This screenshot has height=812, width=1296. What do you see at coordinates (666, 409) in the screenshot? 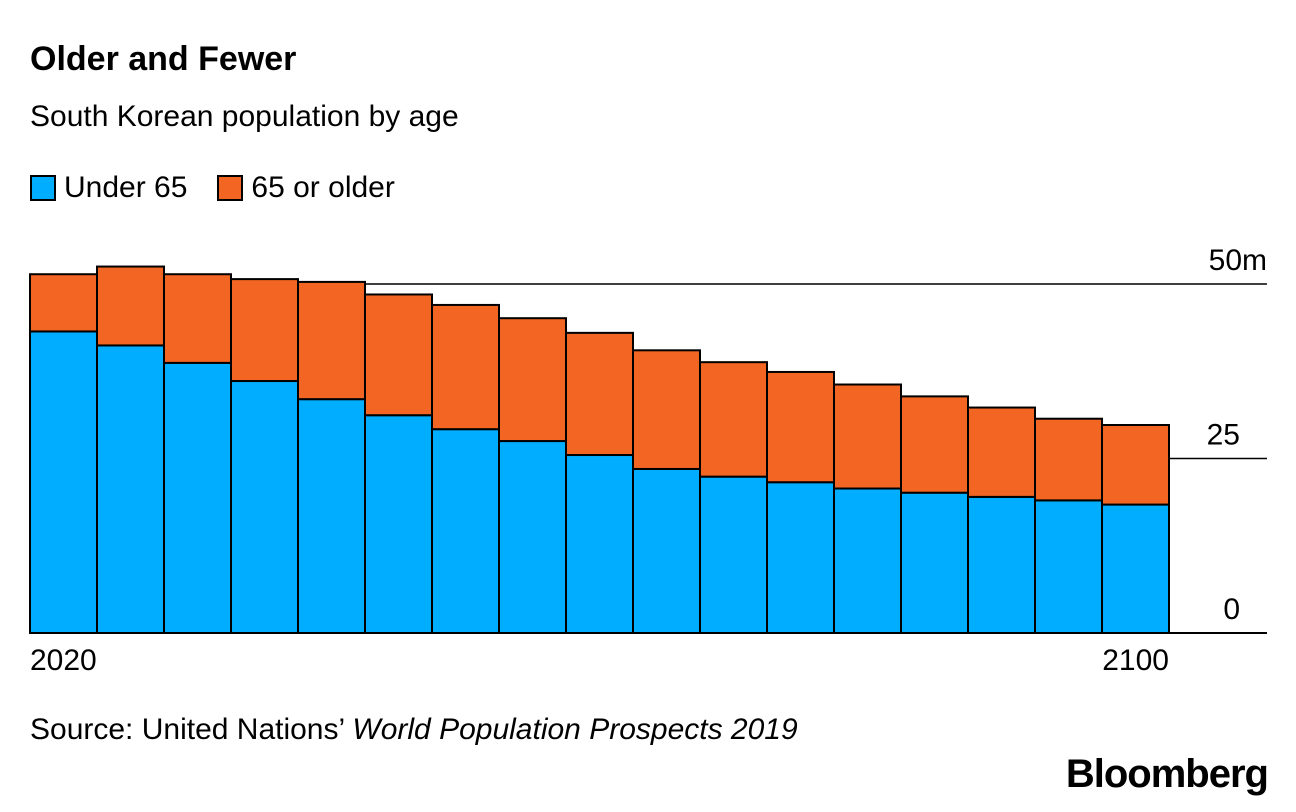
I see `bar-over65-2065` at bounding box center [666, 409].